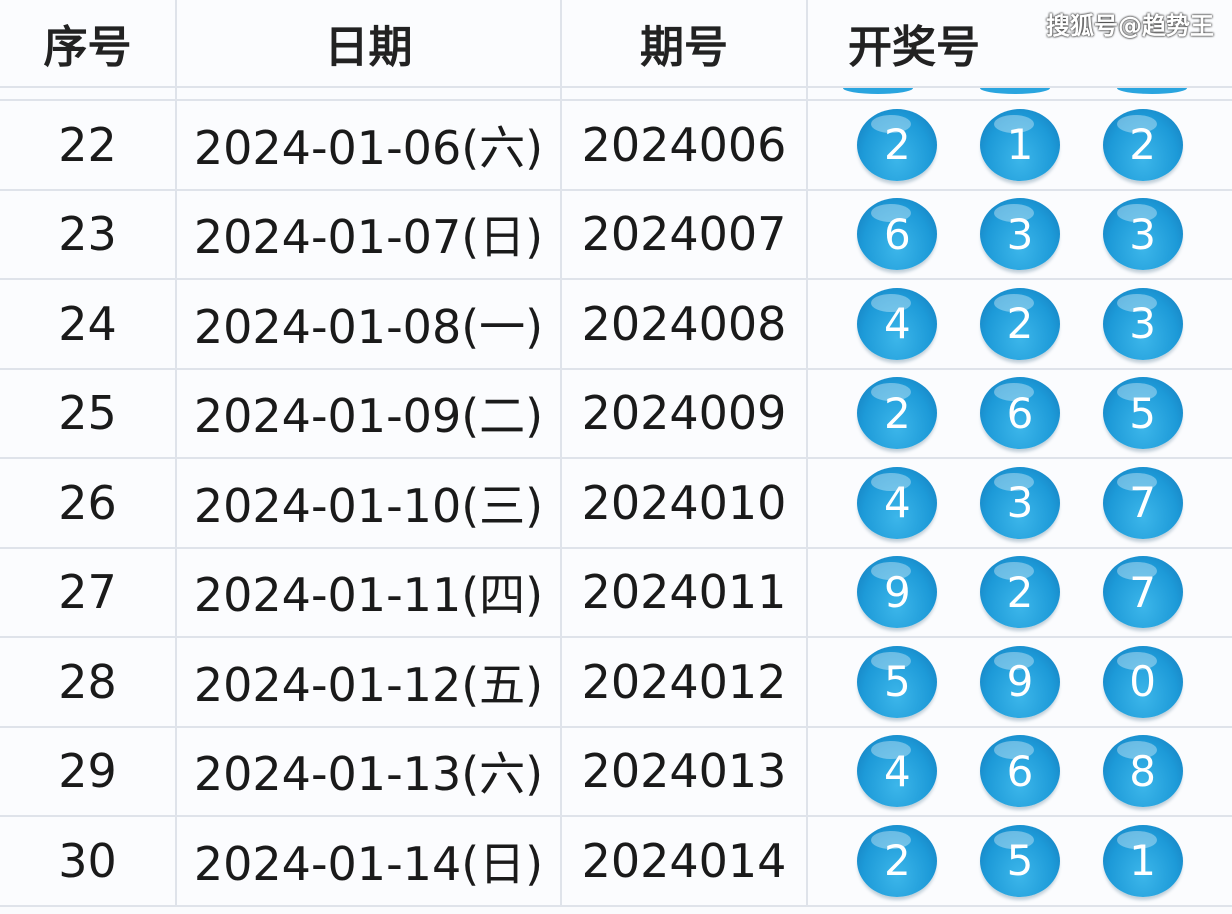 The image size is (1232, 914). I want to click on date-cell: 2024-01-12(五), so click(369, 682).